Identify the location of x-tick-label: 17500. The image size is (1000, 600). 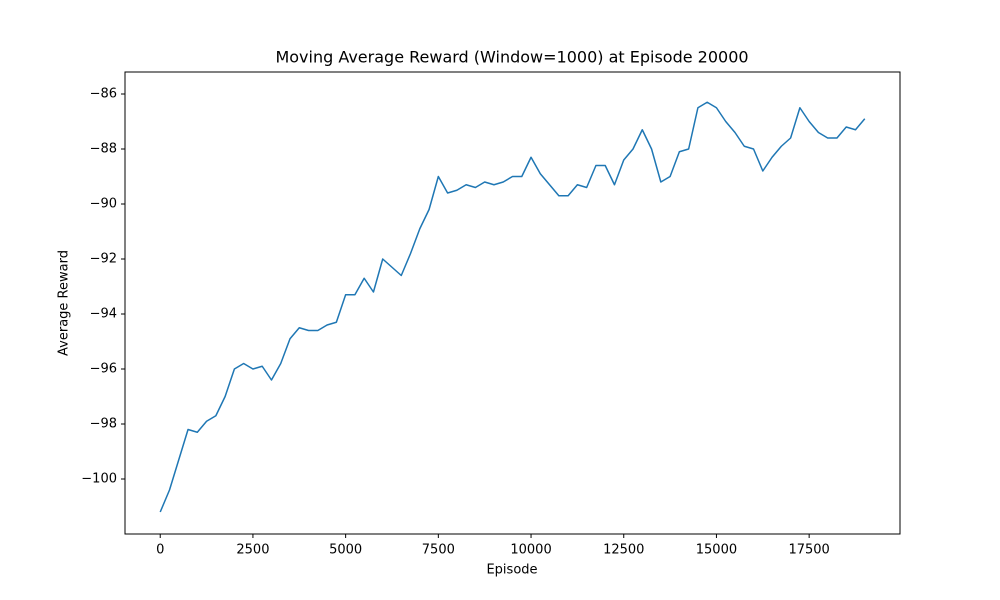
(808, 550).